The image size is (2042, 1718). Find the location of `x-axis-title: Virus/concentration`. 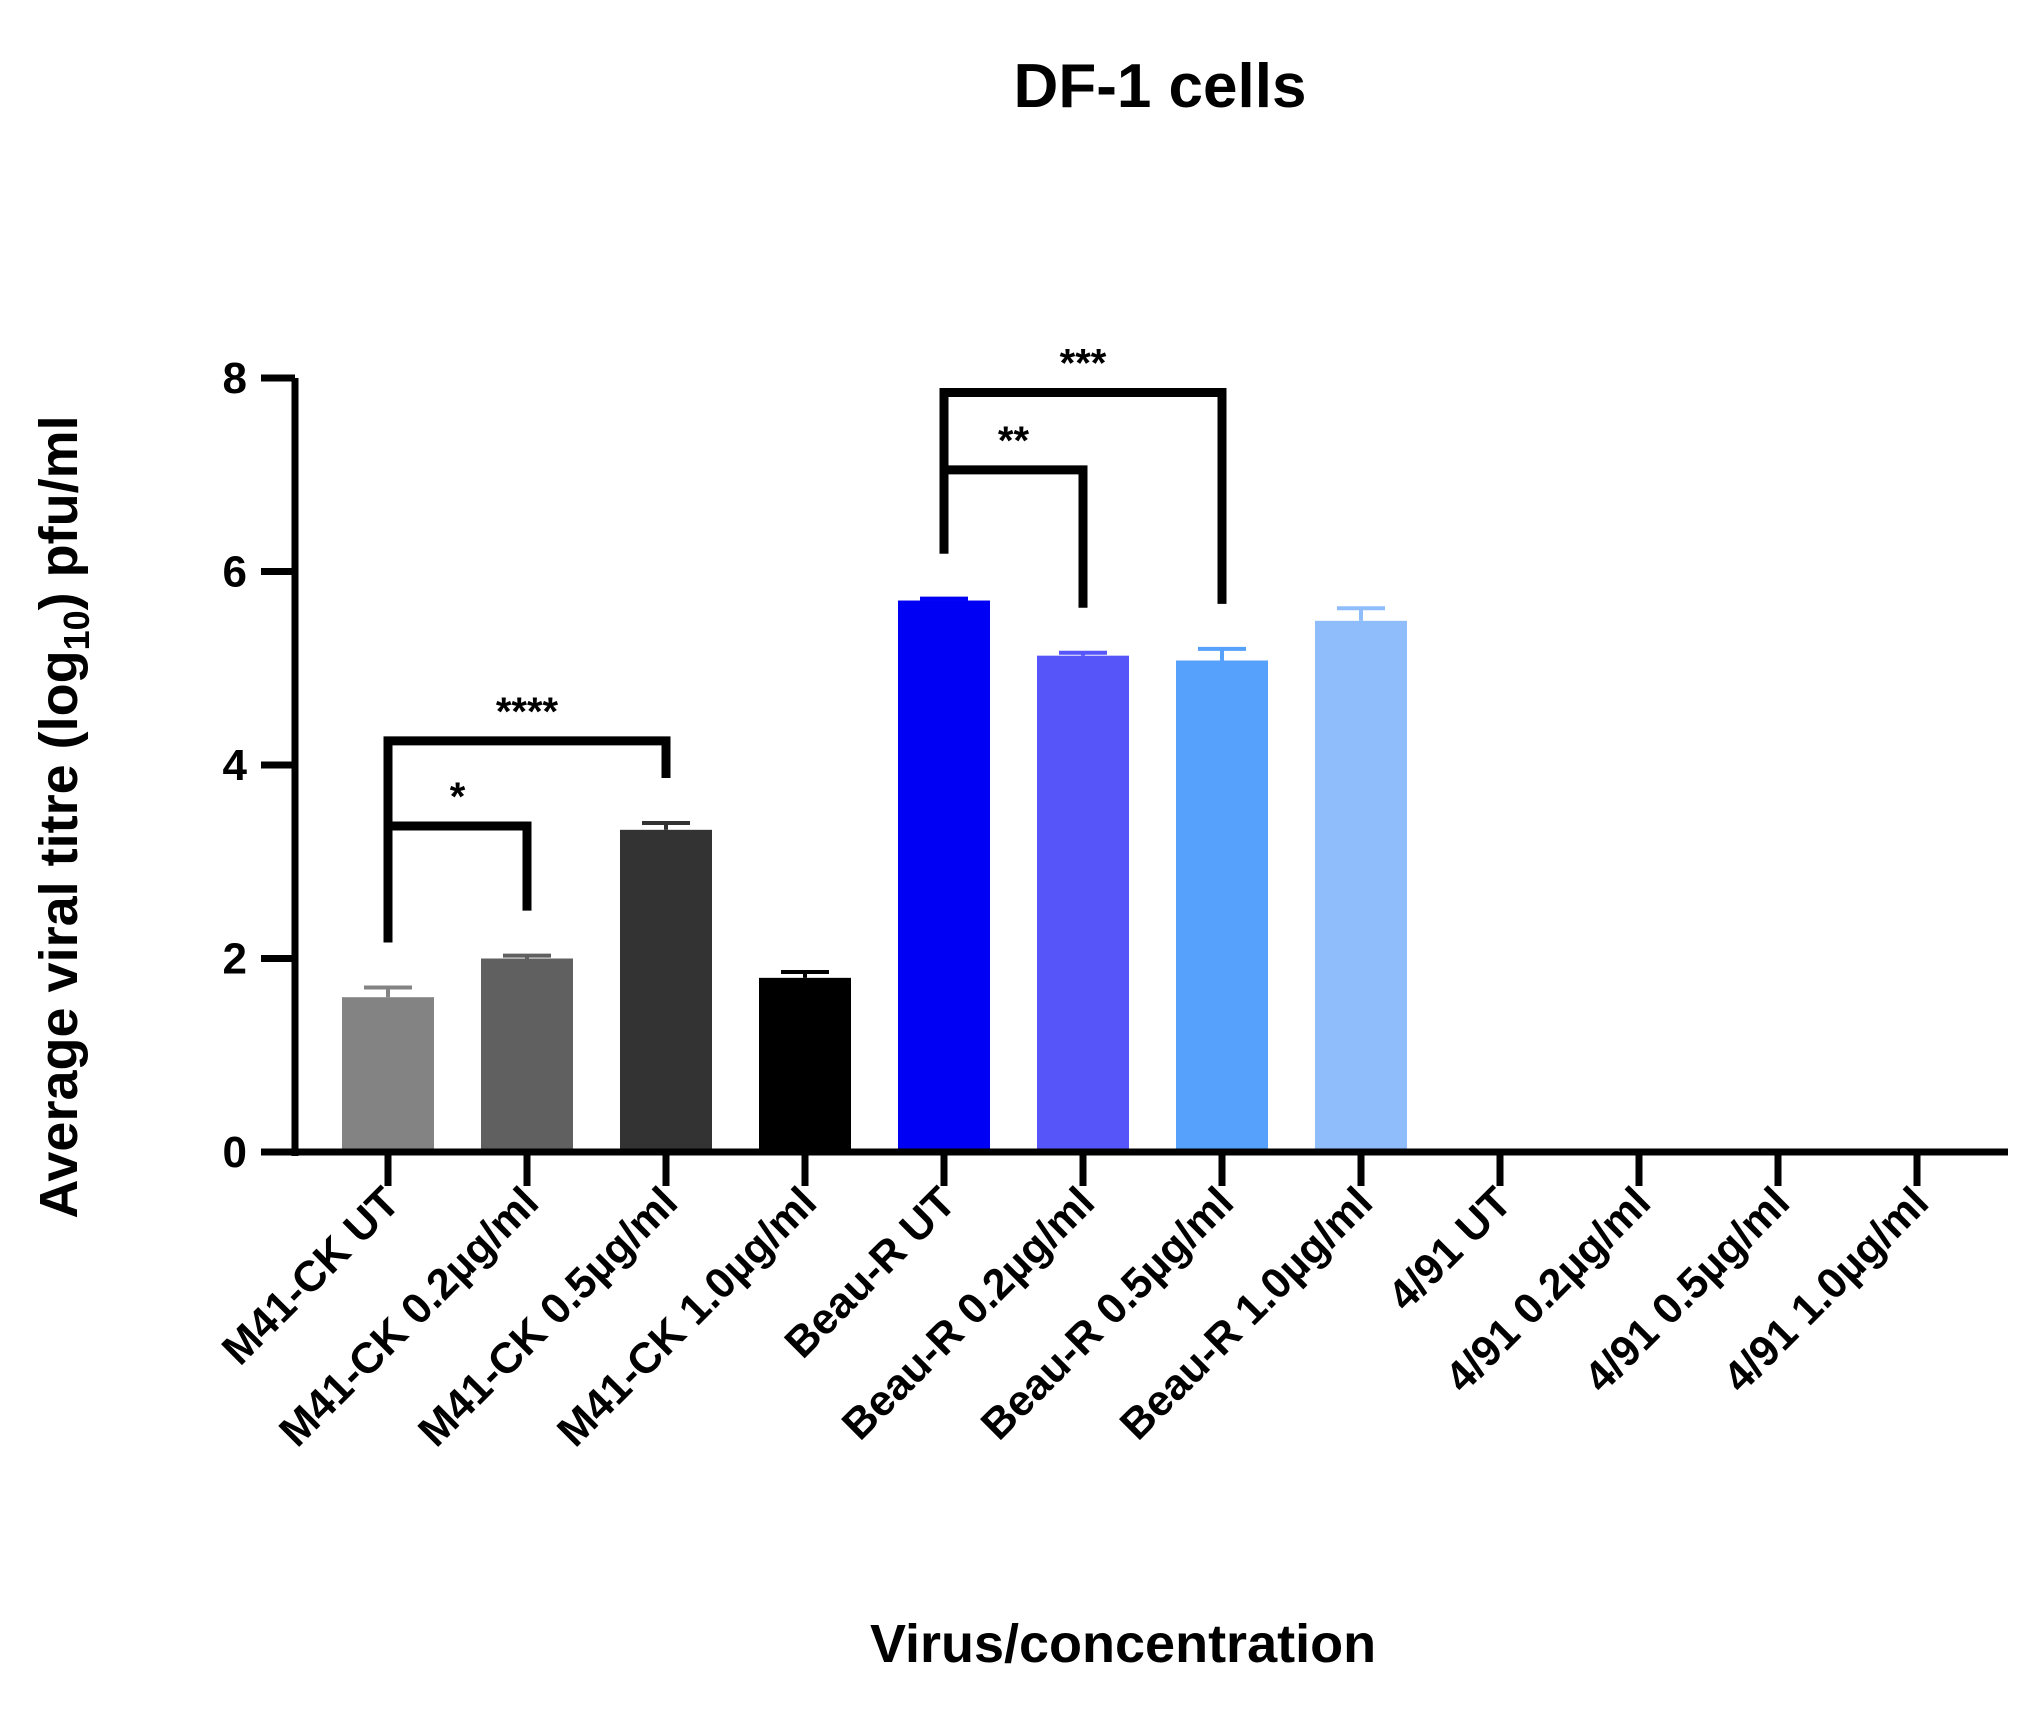

x-axis-title: Virus/concentration is located at coordinates (1123, 1644).